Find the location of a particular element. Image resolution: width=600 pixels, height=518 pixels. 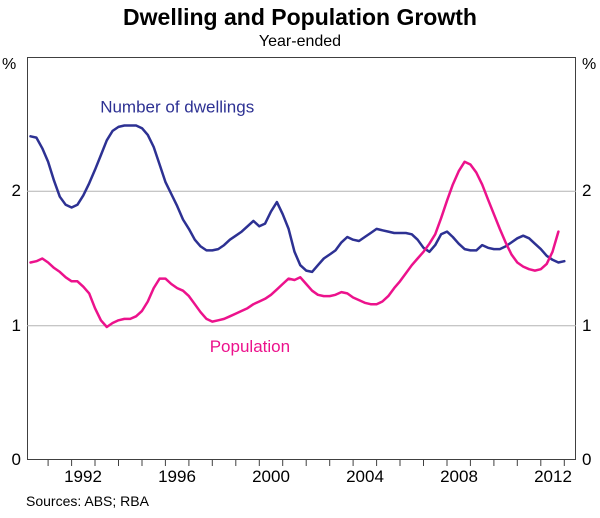

series-label-population: Population is located at coordinates (250, 346).